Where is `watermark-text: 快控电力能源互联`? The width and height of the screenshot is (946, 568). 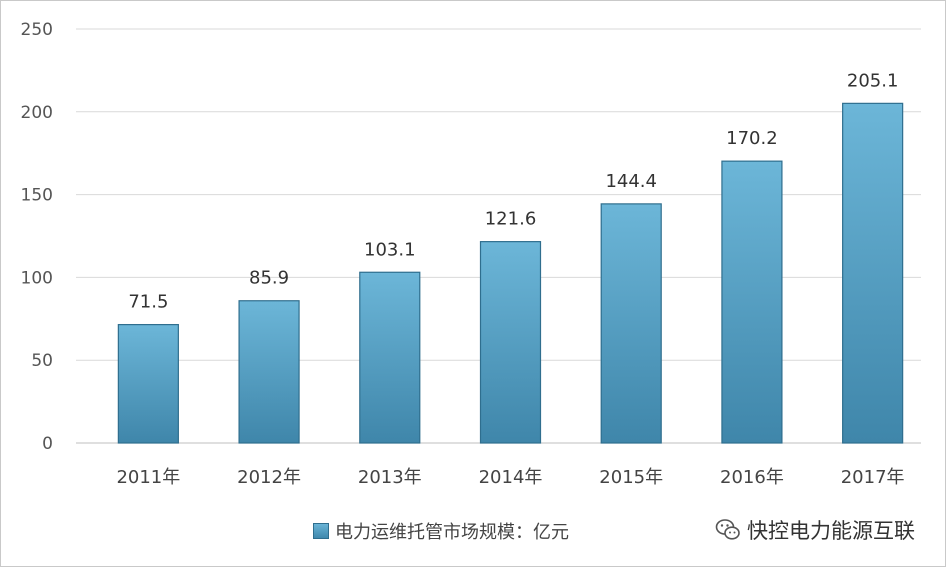 watermark-text: 快控电力能源互联 is located at coordinates (831, 531).